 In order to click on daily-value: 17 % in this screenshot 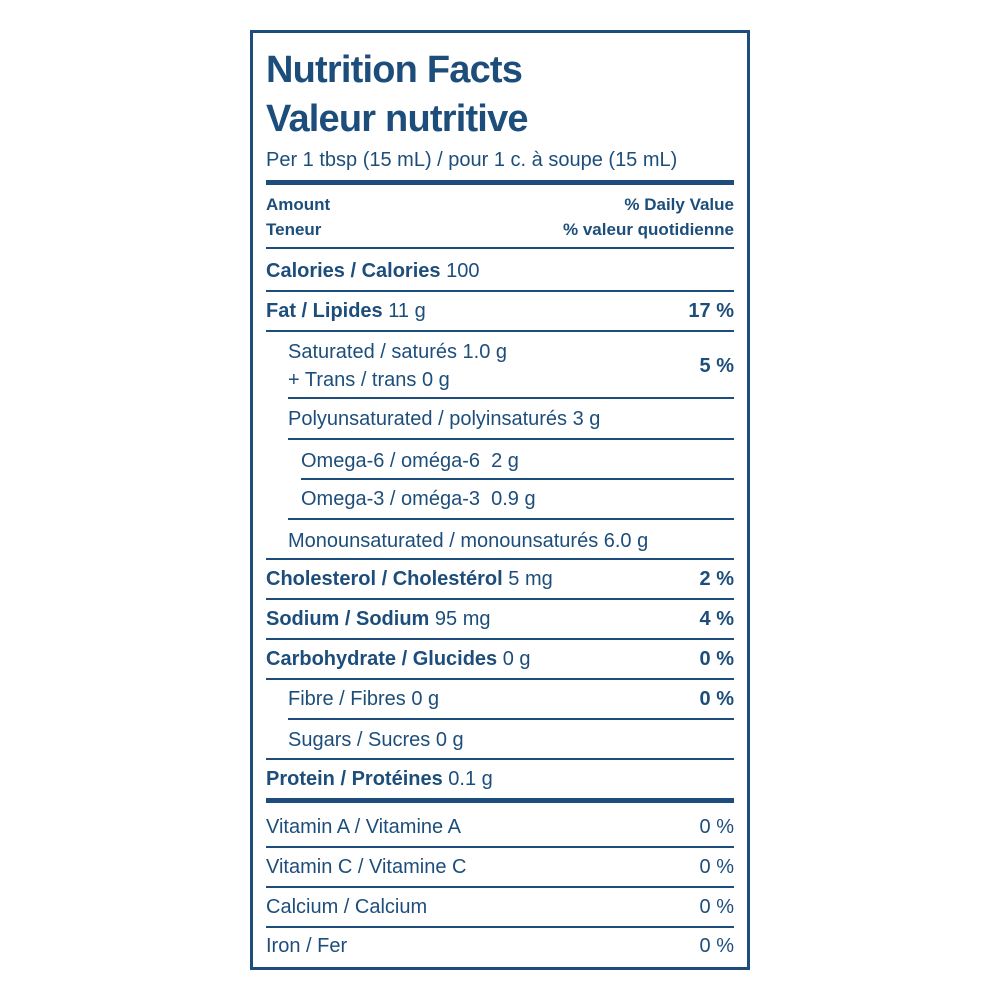, I will do `click(711, 311)`.